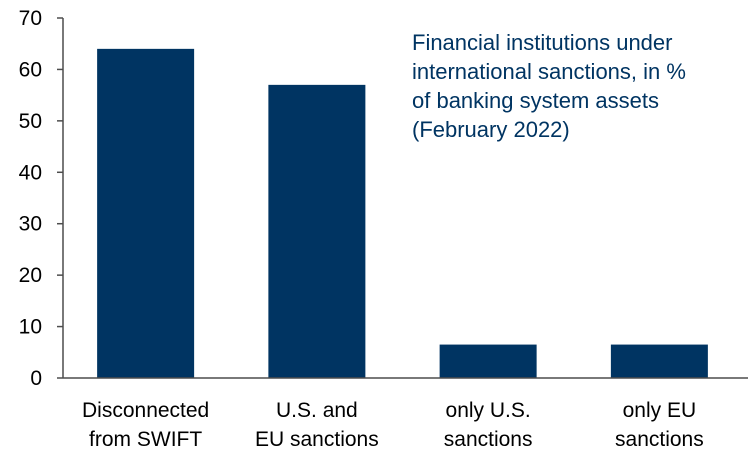  What do you see at coordinates (145, 410) in the screenshot?
I see `x-category-label: Disconnected` at bounding box center [145, 410].